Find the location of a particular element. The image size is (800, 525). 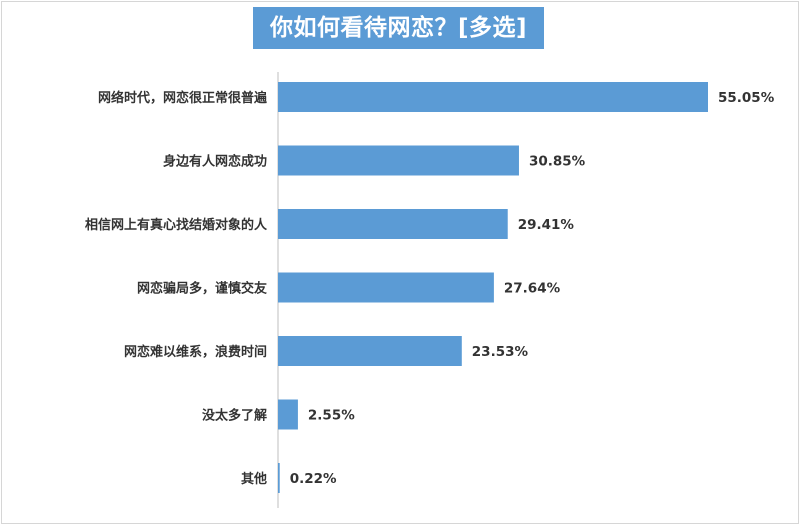

category-label: 相信网上有真心找结婚对象的人 is located at coordinates (176, 225).